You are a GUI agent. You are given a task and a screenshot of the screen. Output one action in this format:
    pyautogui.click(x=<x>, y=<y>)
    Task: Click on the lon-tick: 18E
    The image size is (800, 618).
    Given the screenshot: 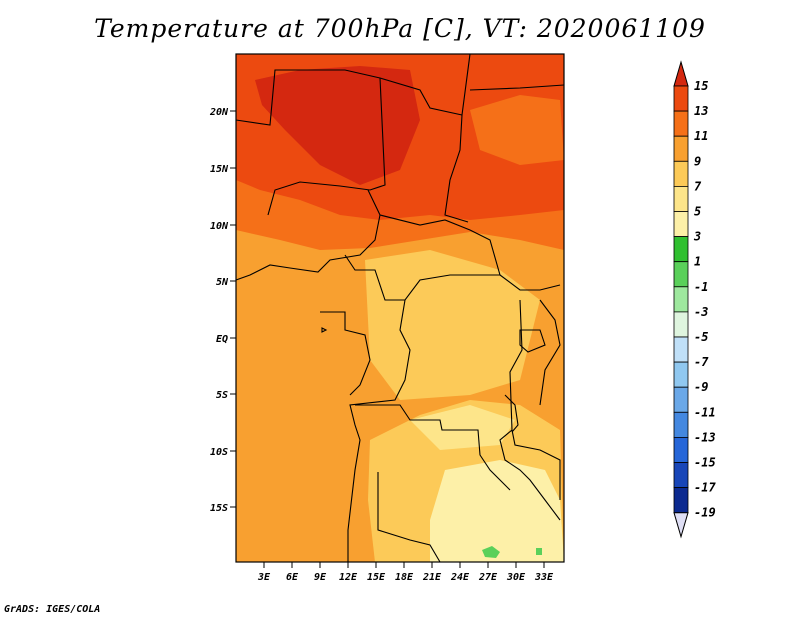 What is the action you would take?
    pyautogui.click(x=404, y=572)
    